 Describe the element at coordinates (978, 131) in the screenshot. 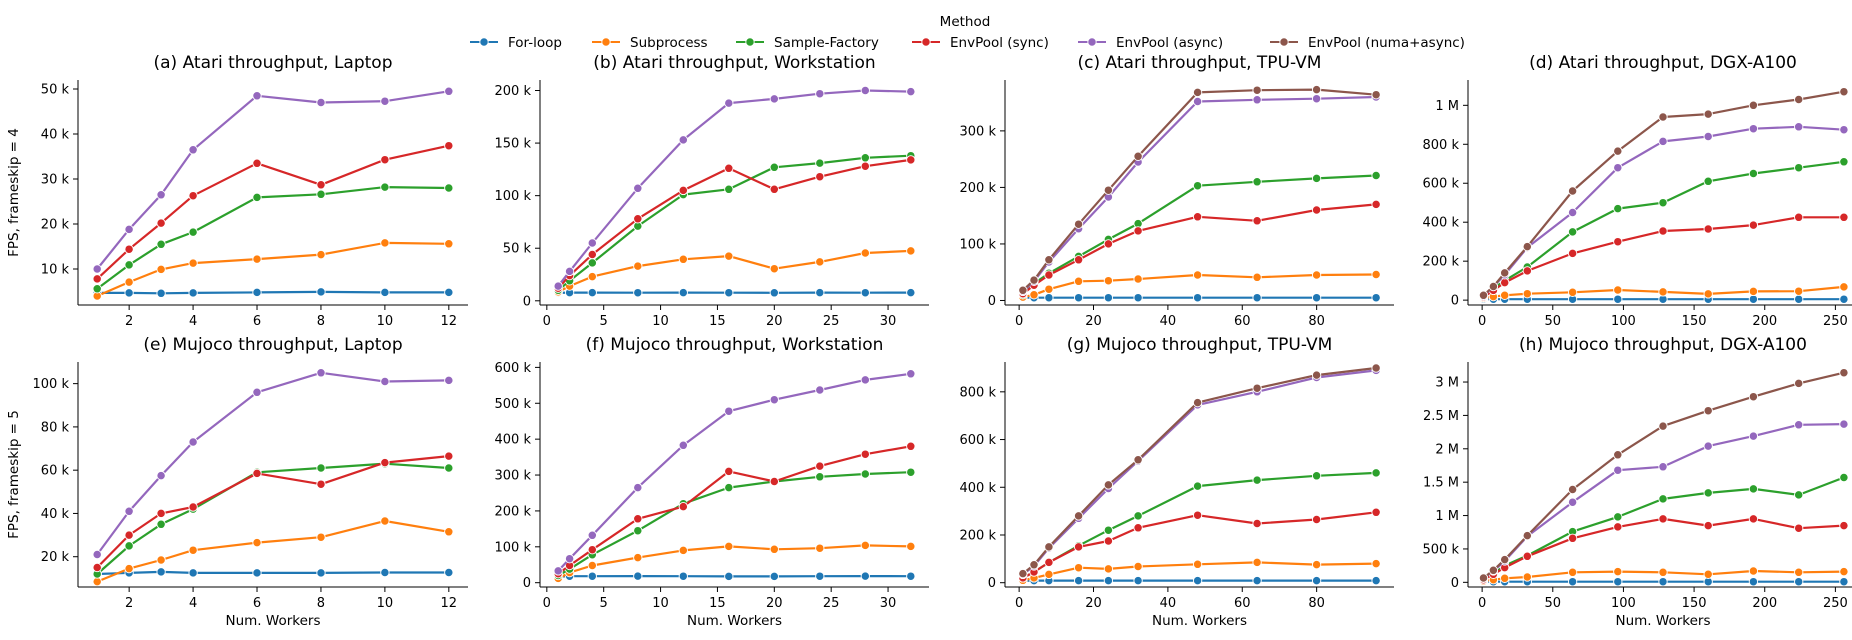

I see `y-tick-label: 300 k` at that location.